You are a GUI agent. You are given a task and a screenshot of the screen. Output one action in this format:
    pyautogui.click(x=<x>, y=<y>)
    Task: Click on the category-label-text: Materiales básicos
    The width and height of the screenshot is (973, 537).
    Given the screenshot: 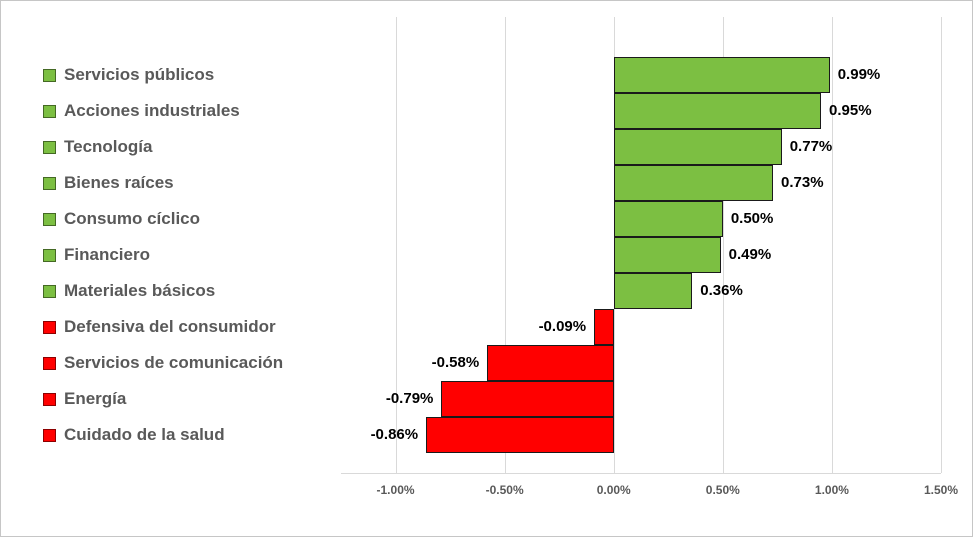 What is the action you would take?
    pyautogui.click(x=140, y=290)
    